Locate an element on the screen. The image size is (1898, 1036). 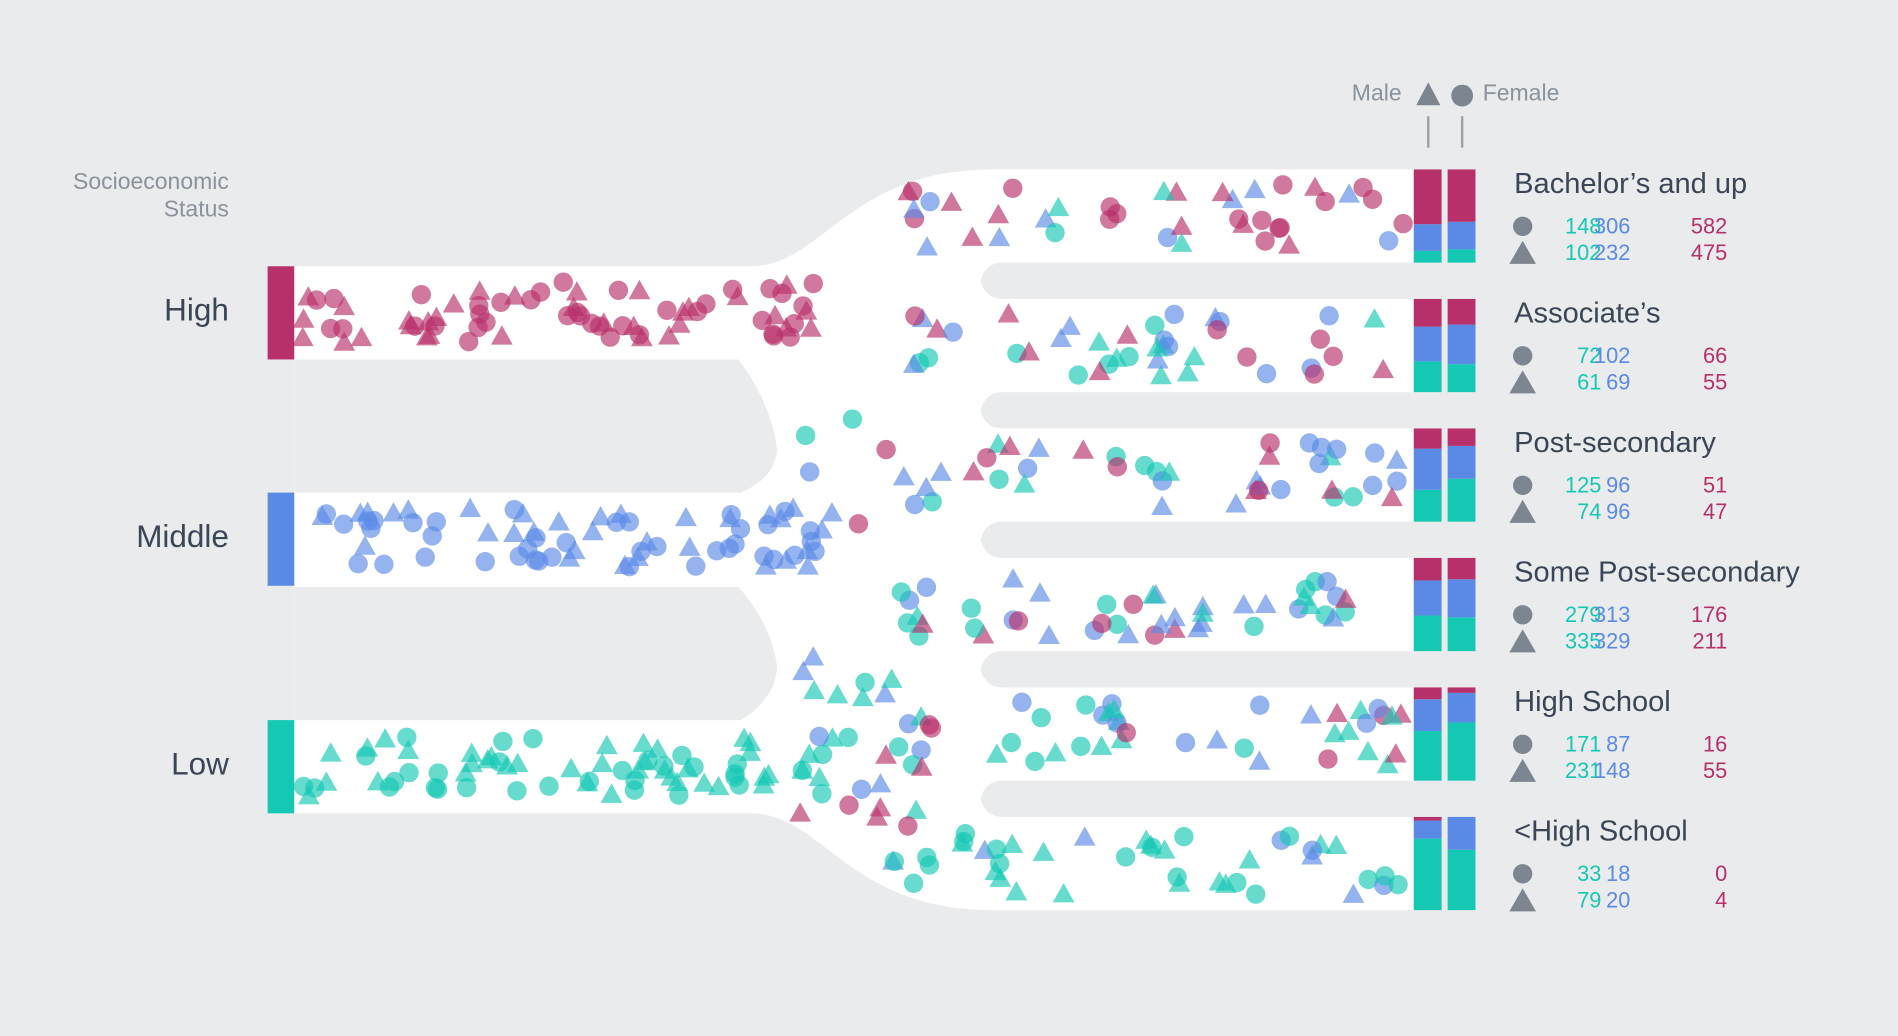
count: 72 is located at coordinates (1589, 355).